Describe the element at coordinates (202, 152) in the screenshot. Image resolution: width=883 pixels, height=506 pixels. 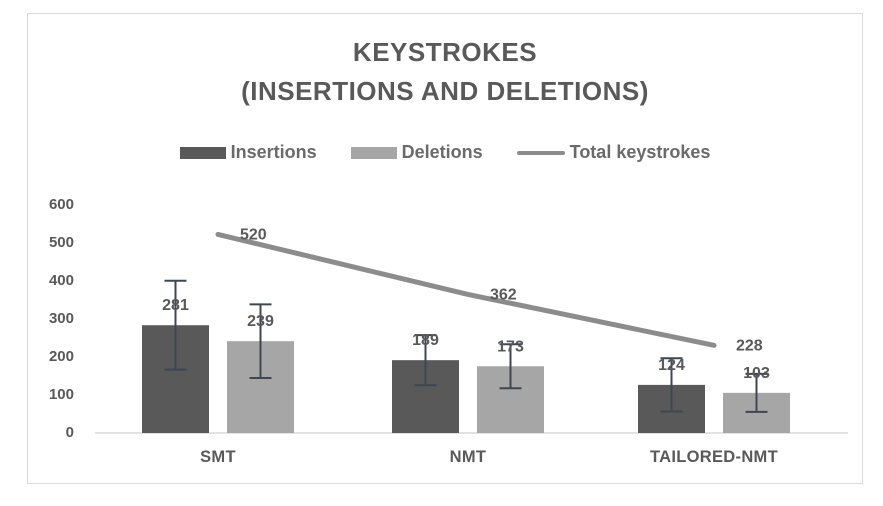
I see `insertions-swatch-icon` at that location.